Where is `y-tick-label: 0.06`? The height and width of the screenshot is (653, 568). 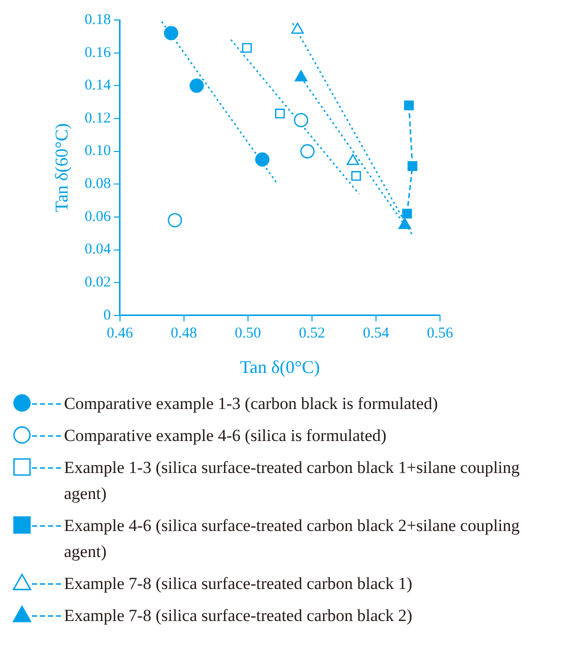 y-tick-label: 0.06 is located at coordinates (98, 216).